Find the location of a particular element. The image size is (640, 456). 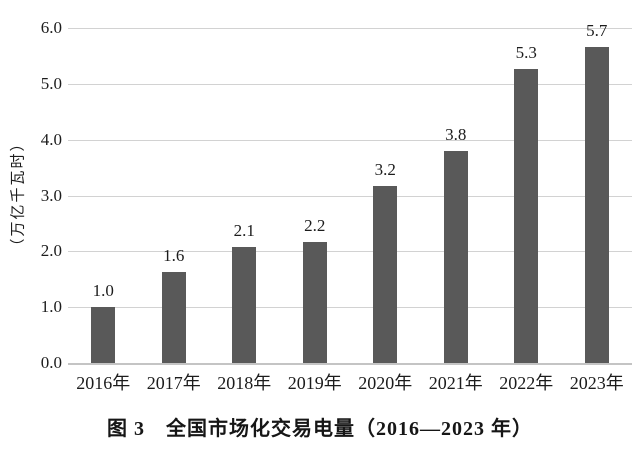

x-tick-label: 2016年 is located at coordinates (103, 383).